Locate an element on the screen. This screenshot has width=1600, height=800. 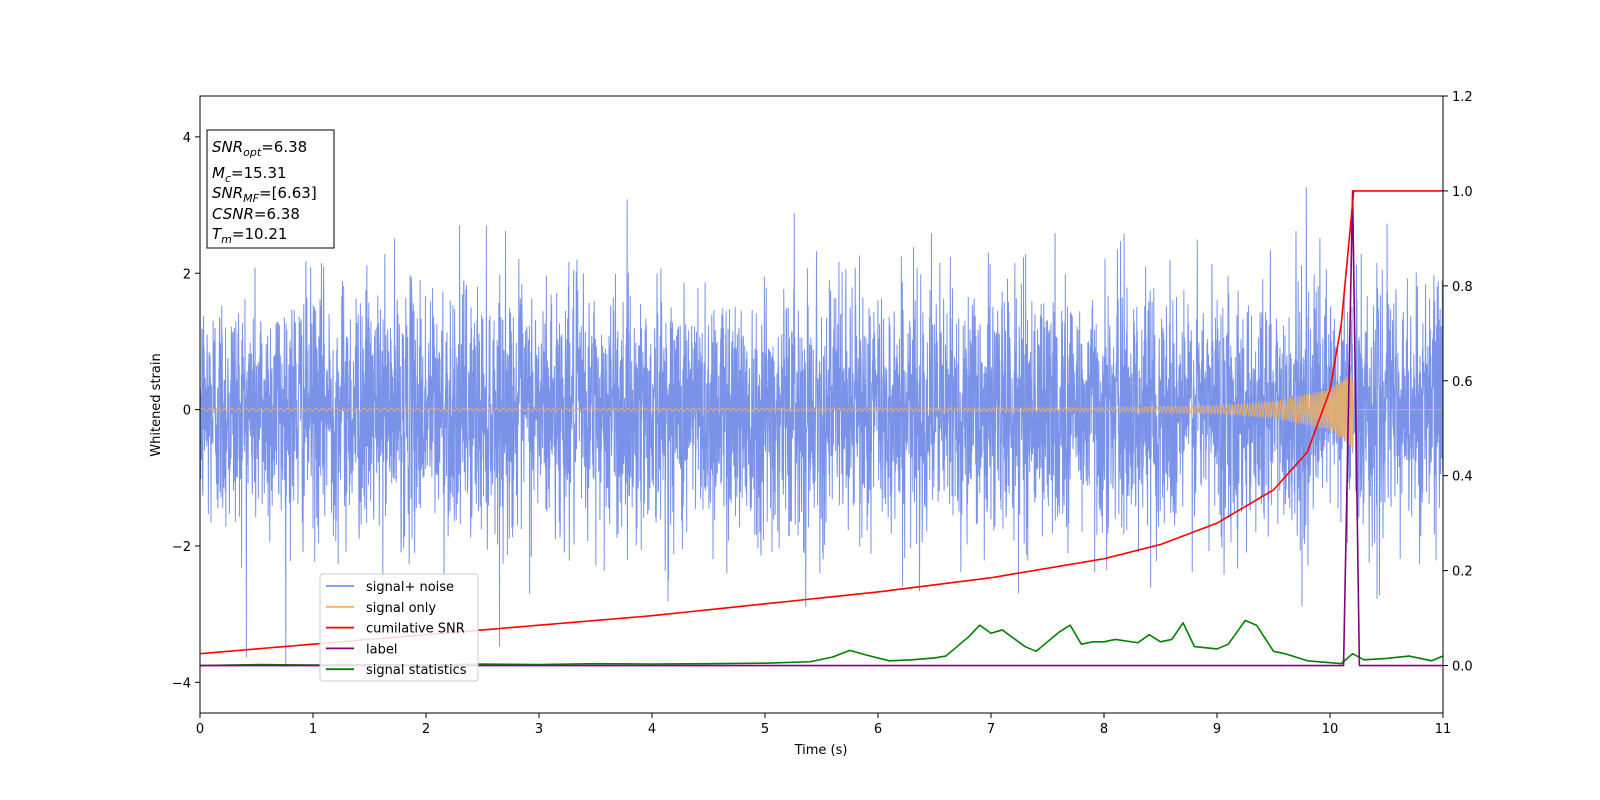
x-tick-label: 4 is located at coordinates (652, 729).